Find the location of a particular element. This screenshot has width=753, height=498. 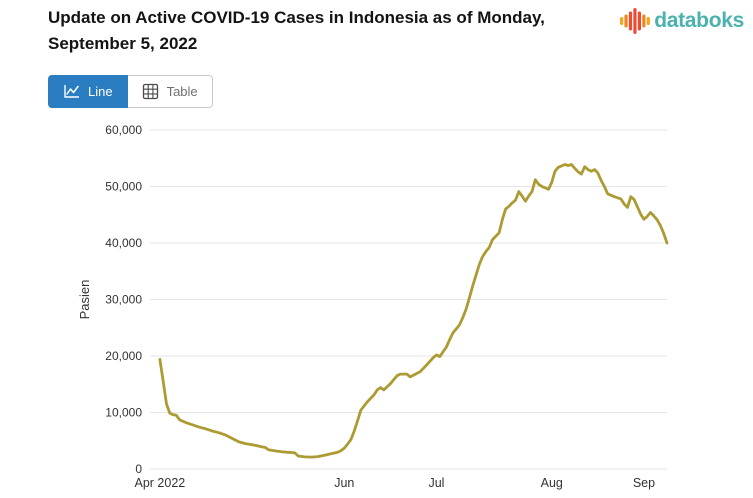

line-view-label: Line is located at coordinates (100, 91).